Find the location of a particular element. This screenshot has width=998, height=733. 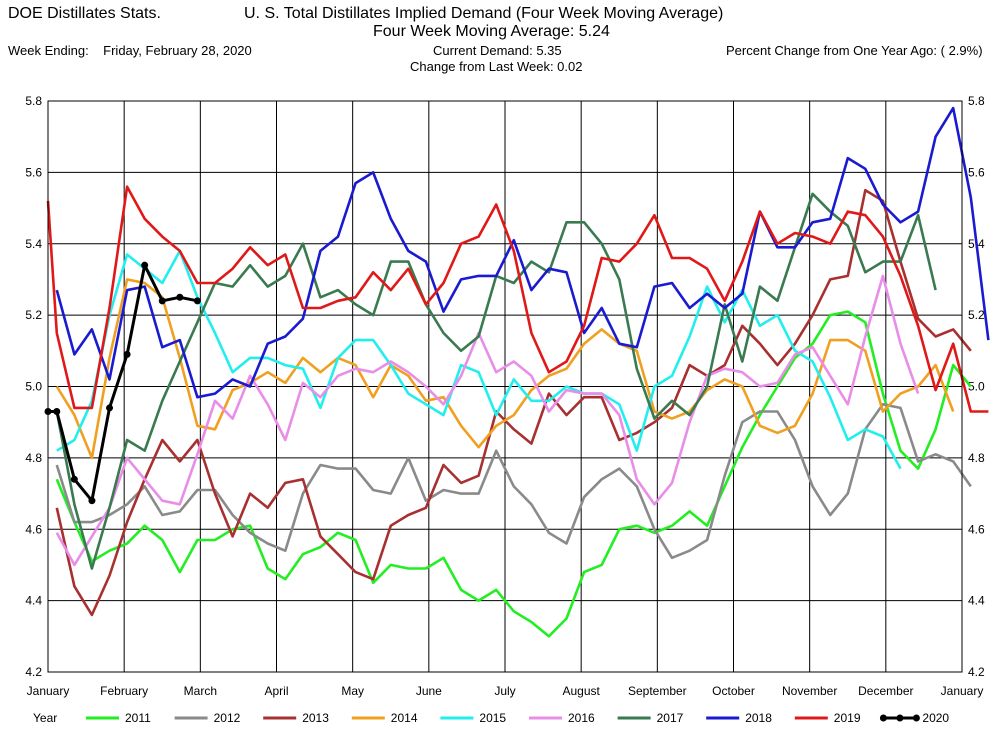

x-tick-label: July is located at coordinates (504, 691).